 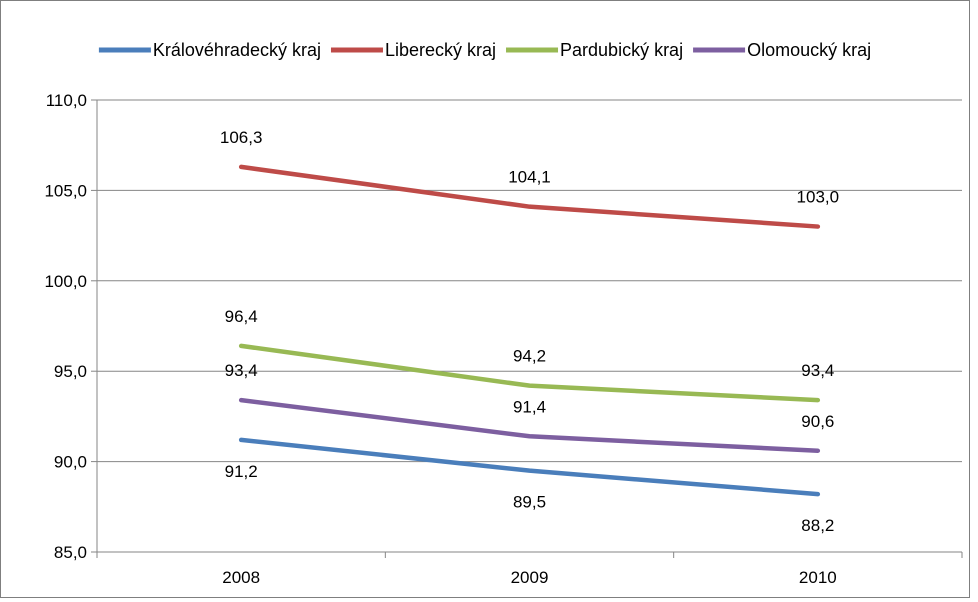 What do you see at coordinates (65, 326) in the screenshot?
I see `y-axis-ticks: 85,0 90,0 95,0 100,0 105,0 110,0` at bounding box center [65, 326].